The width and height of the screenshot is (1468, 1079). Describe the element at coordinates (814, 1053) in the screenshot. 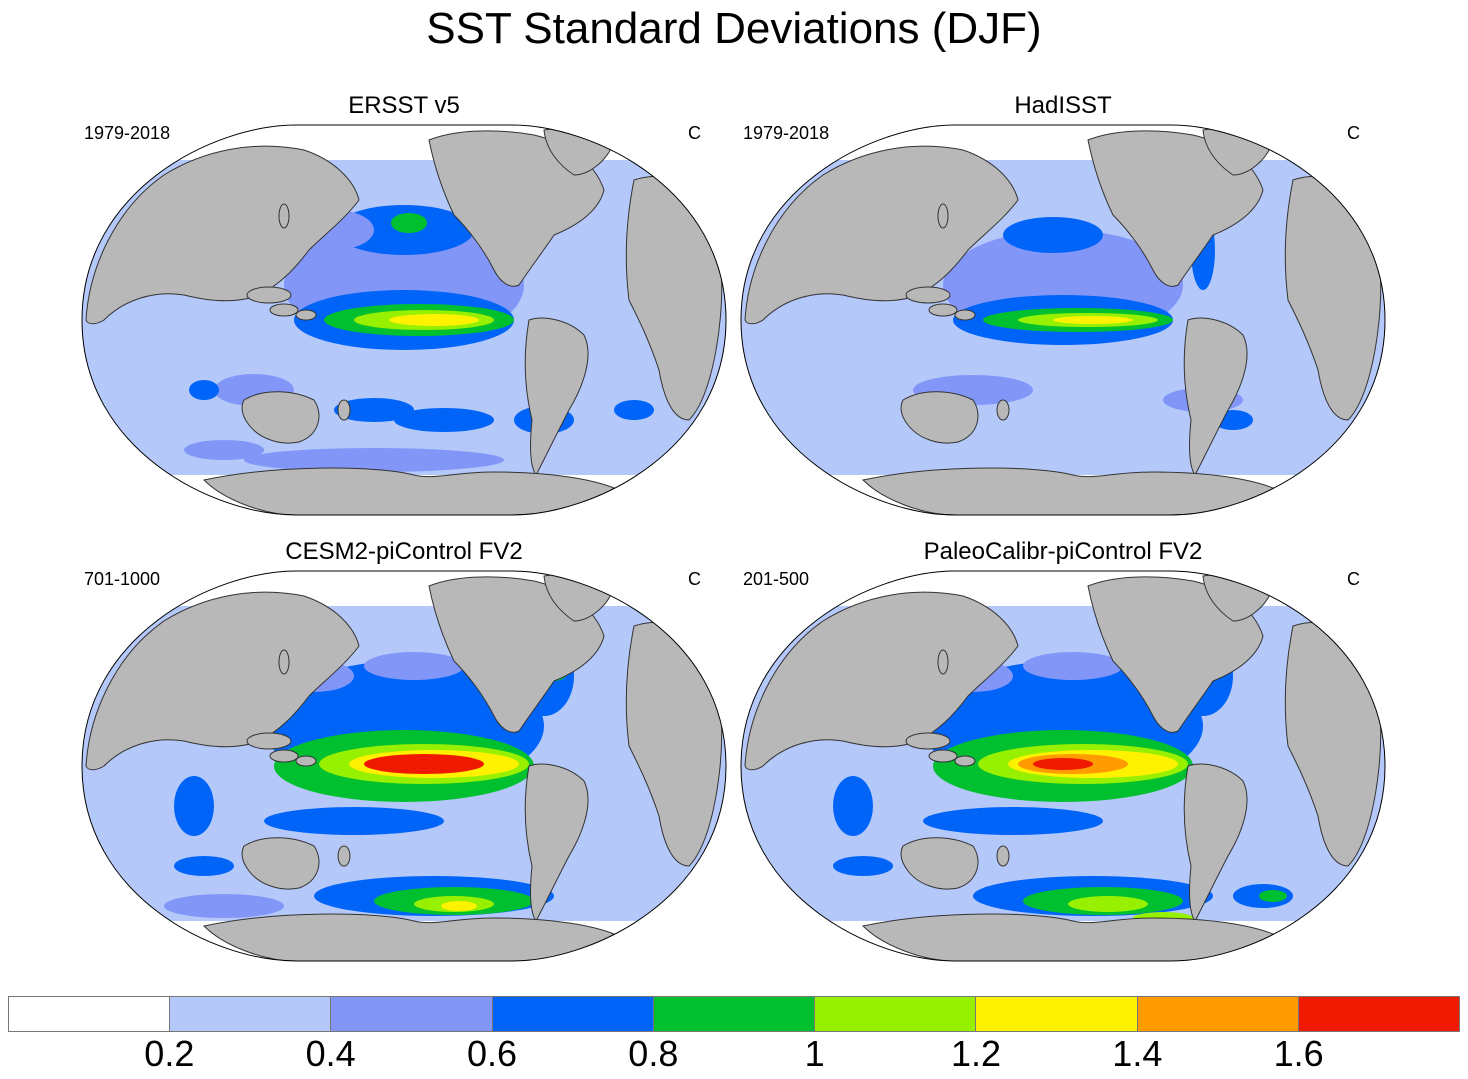

I see `colorbar-tick-label: 1` at that location.